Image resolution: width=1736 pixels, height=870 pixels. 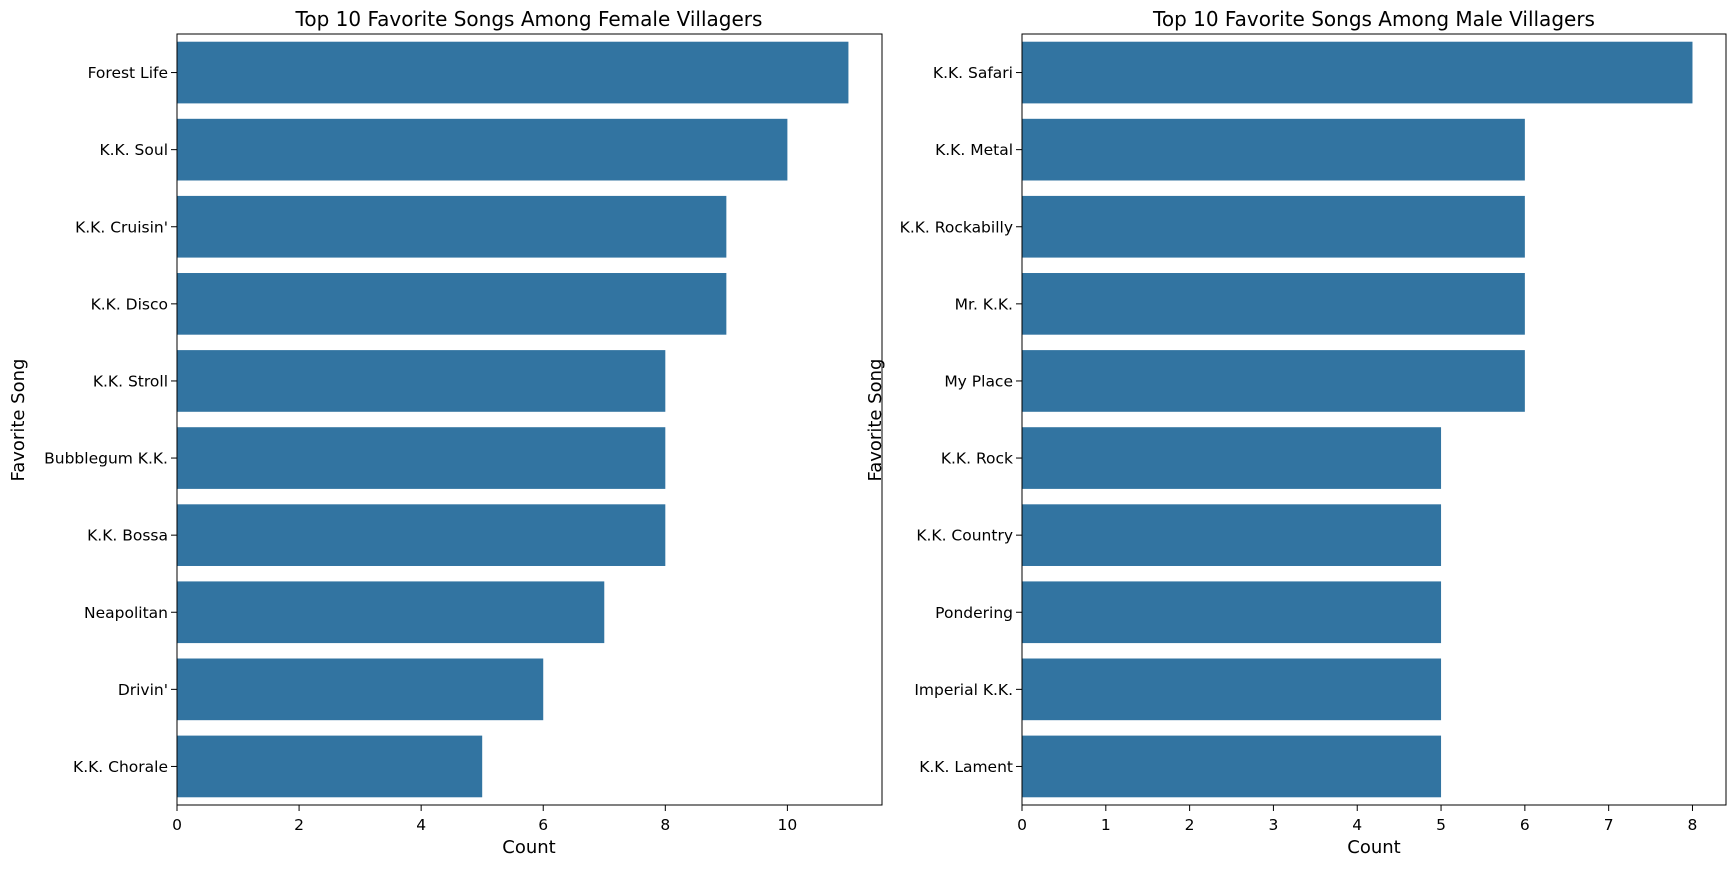 What do you see at coordinates (121, 227) in the screenshot?
I see `y-tick-label: K.K. Cruisin'` at bounding box center [121, 227].